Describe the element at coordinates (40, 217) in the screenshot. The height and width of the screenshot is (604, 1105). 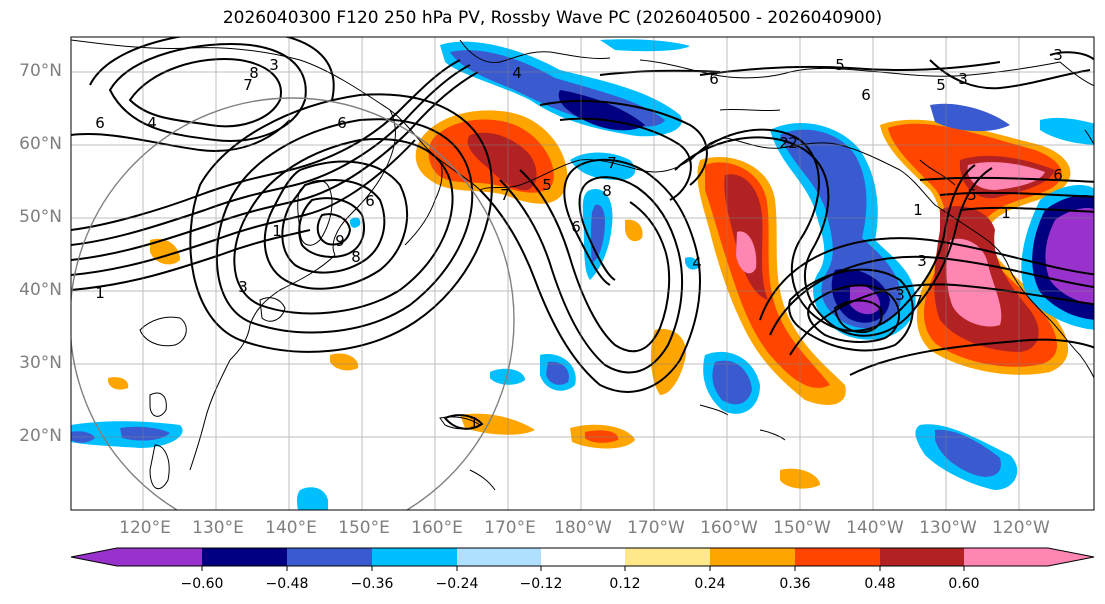
I see `lat-label-50n: 50°N` at that location.